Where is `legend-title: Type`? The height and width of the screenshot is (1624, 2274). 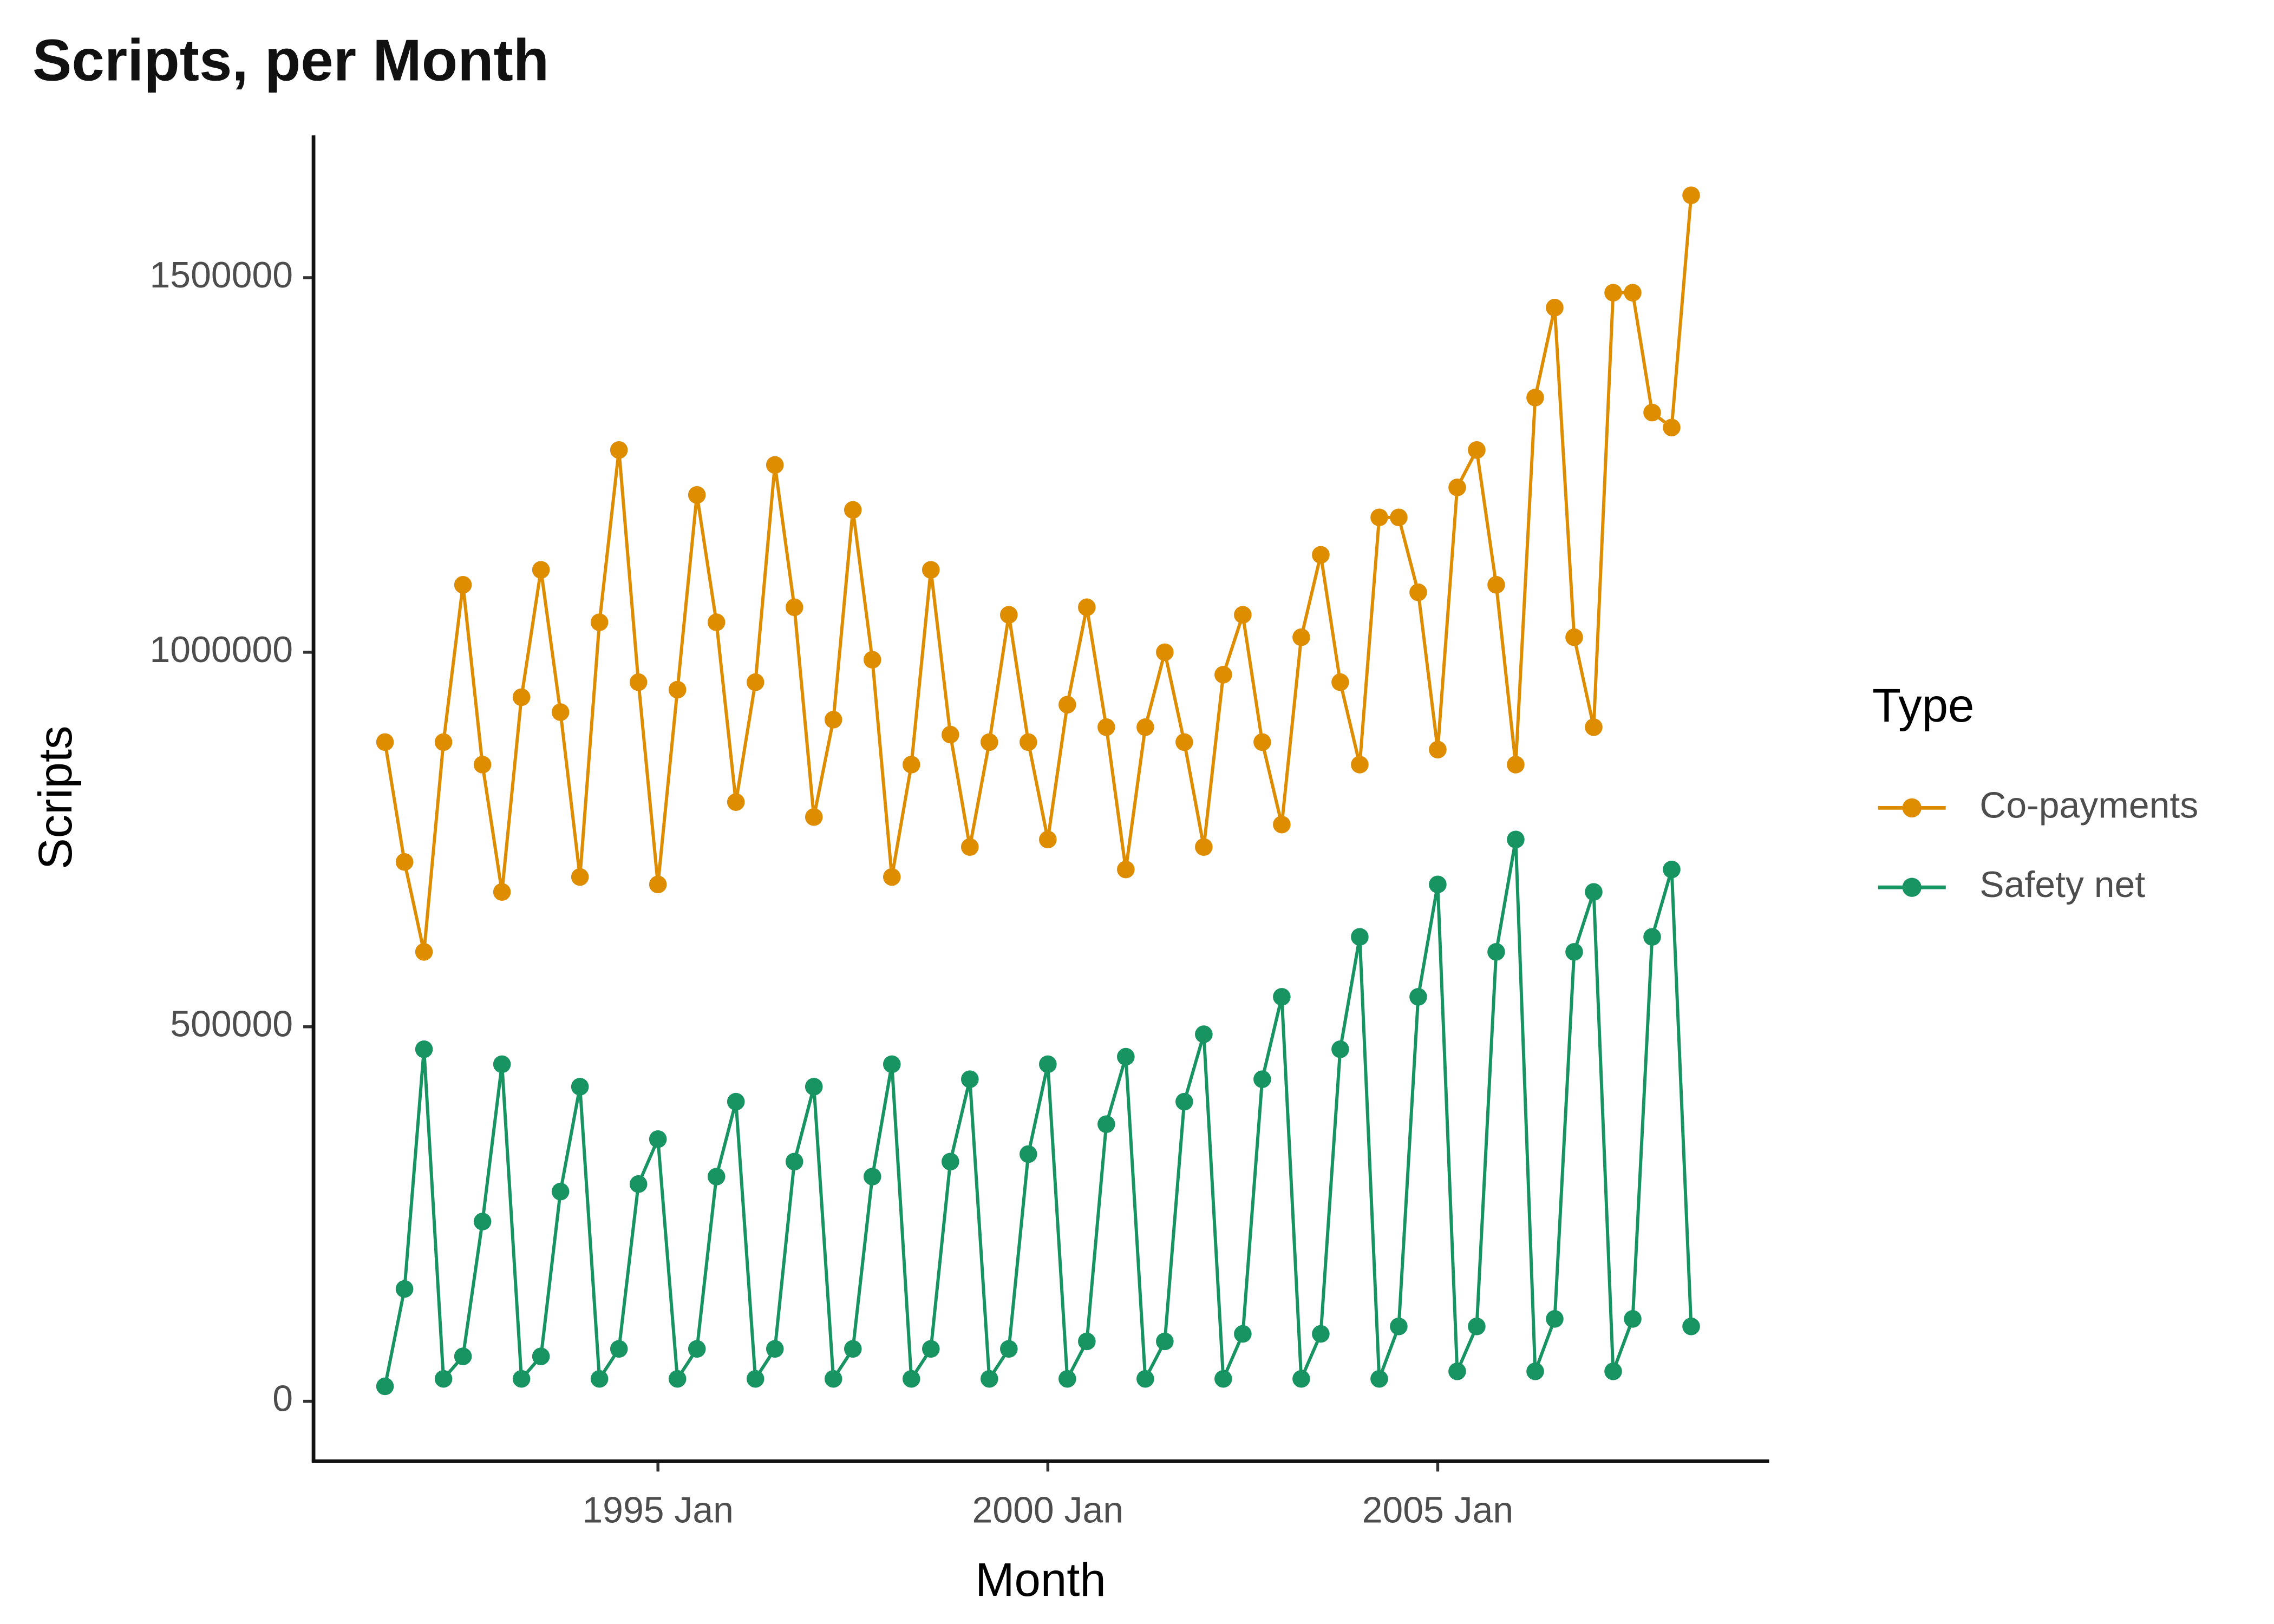
legend-title: Type is located at coordinates (1924, 706).